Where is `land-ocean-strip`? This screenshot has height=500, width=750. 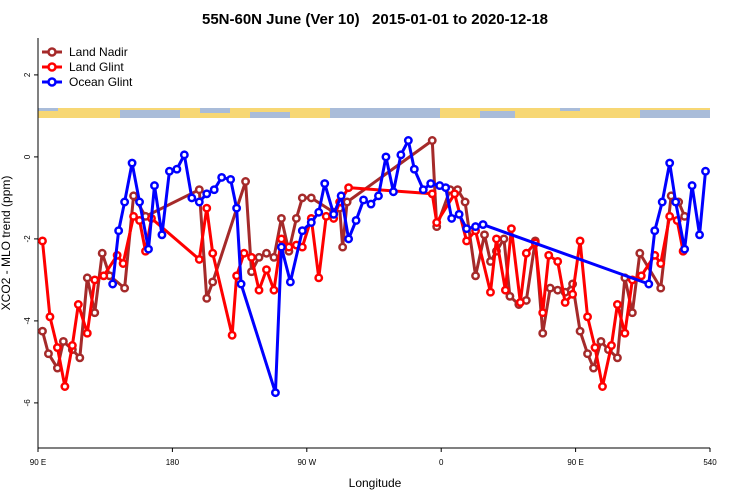
land-ocean-strip is located at coordinates (374, 113).